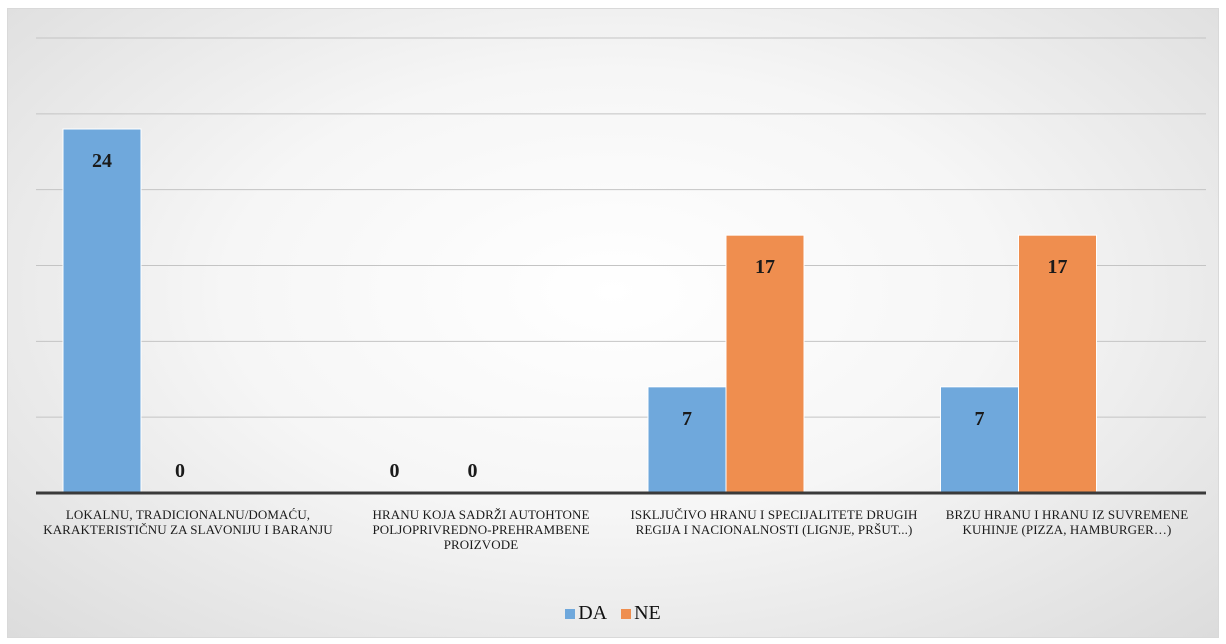  I want to click on data-label-da-1: 24, so click(102, 161).